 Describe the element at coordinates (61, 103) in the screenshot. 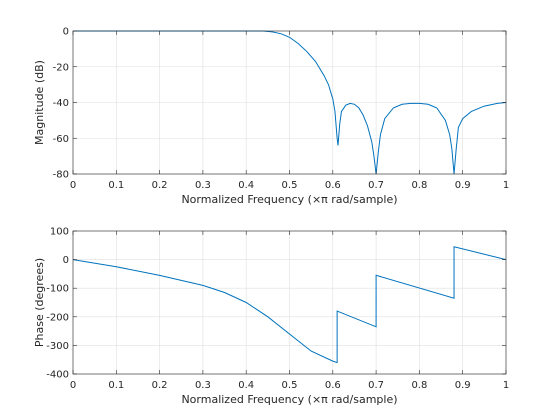

I see `y-tick-label: -40` at that location.